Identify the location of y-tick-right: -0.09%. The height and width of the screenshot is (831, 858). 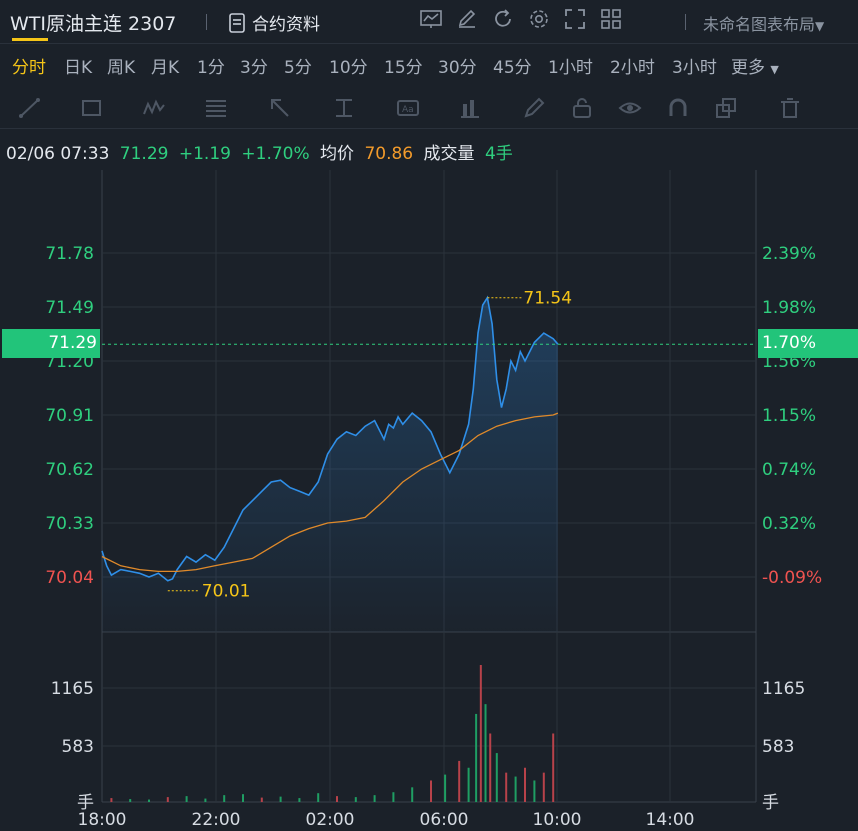
(792, 578).